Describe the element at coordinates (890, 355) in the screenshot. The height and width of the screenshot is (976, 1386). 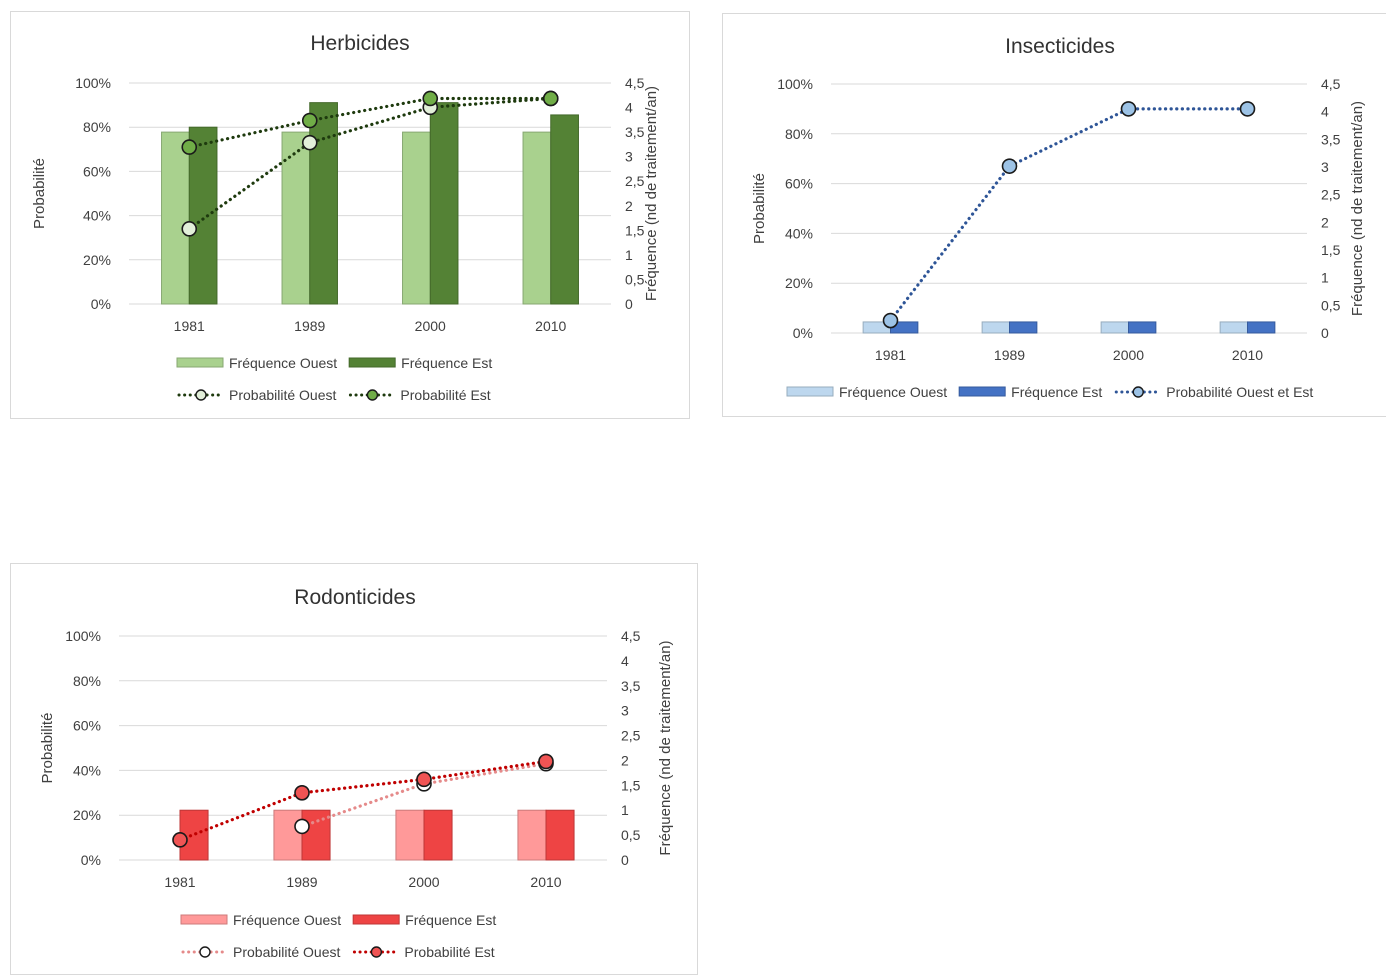
I see `x-tick-label: 1981` at that location.